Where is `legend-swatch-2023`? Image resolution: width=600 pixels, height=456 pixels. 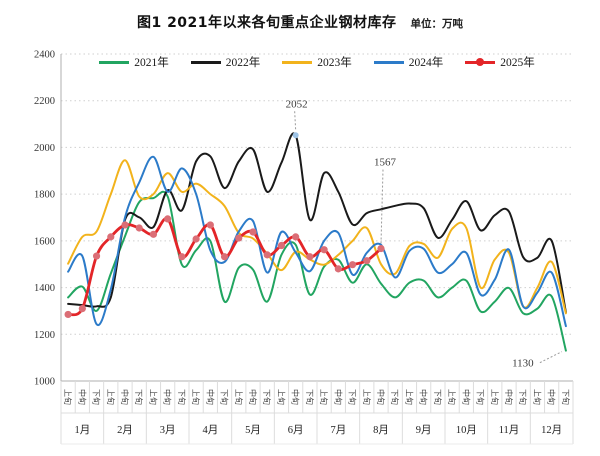
legend-swatch-2023 is located at coordinates (297, 62).